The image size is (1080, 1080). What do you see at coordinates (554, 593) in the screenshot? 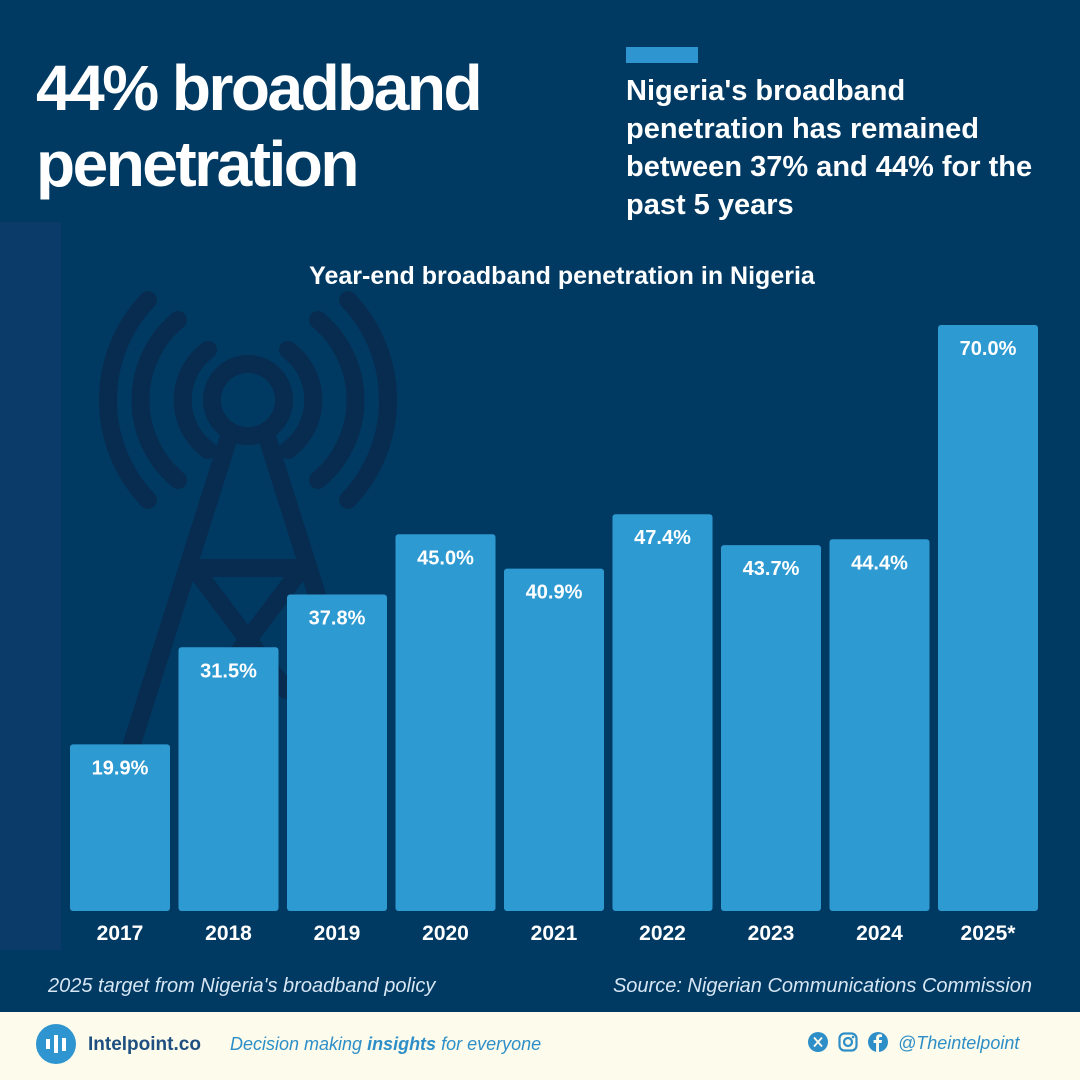
I see `data-label-2021: 40.9%` at bounding box center [554, 593].